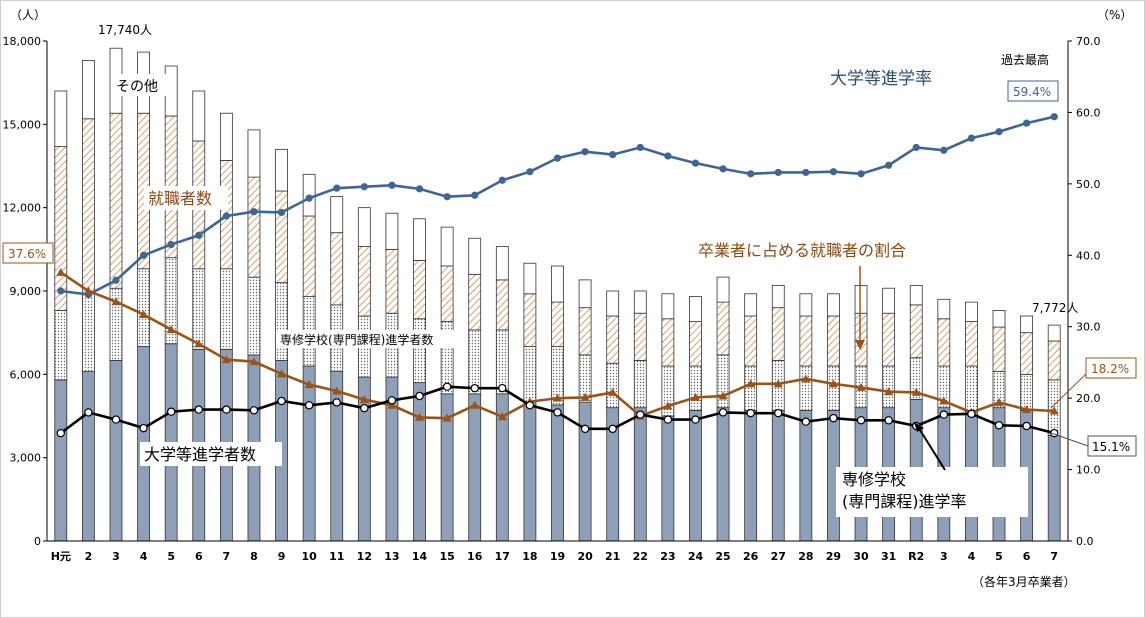 Image resolution: width=1145 pixels, height=618 pixels. Describe the element at coordinates (778, 556) in the screenshot. I see `x-tick-label: 27` at that location.